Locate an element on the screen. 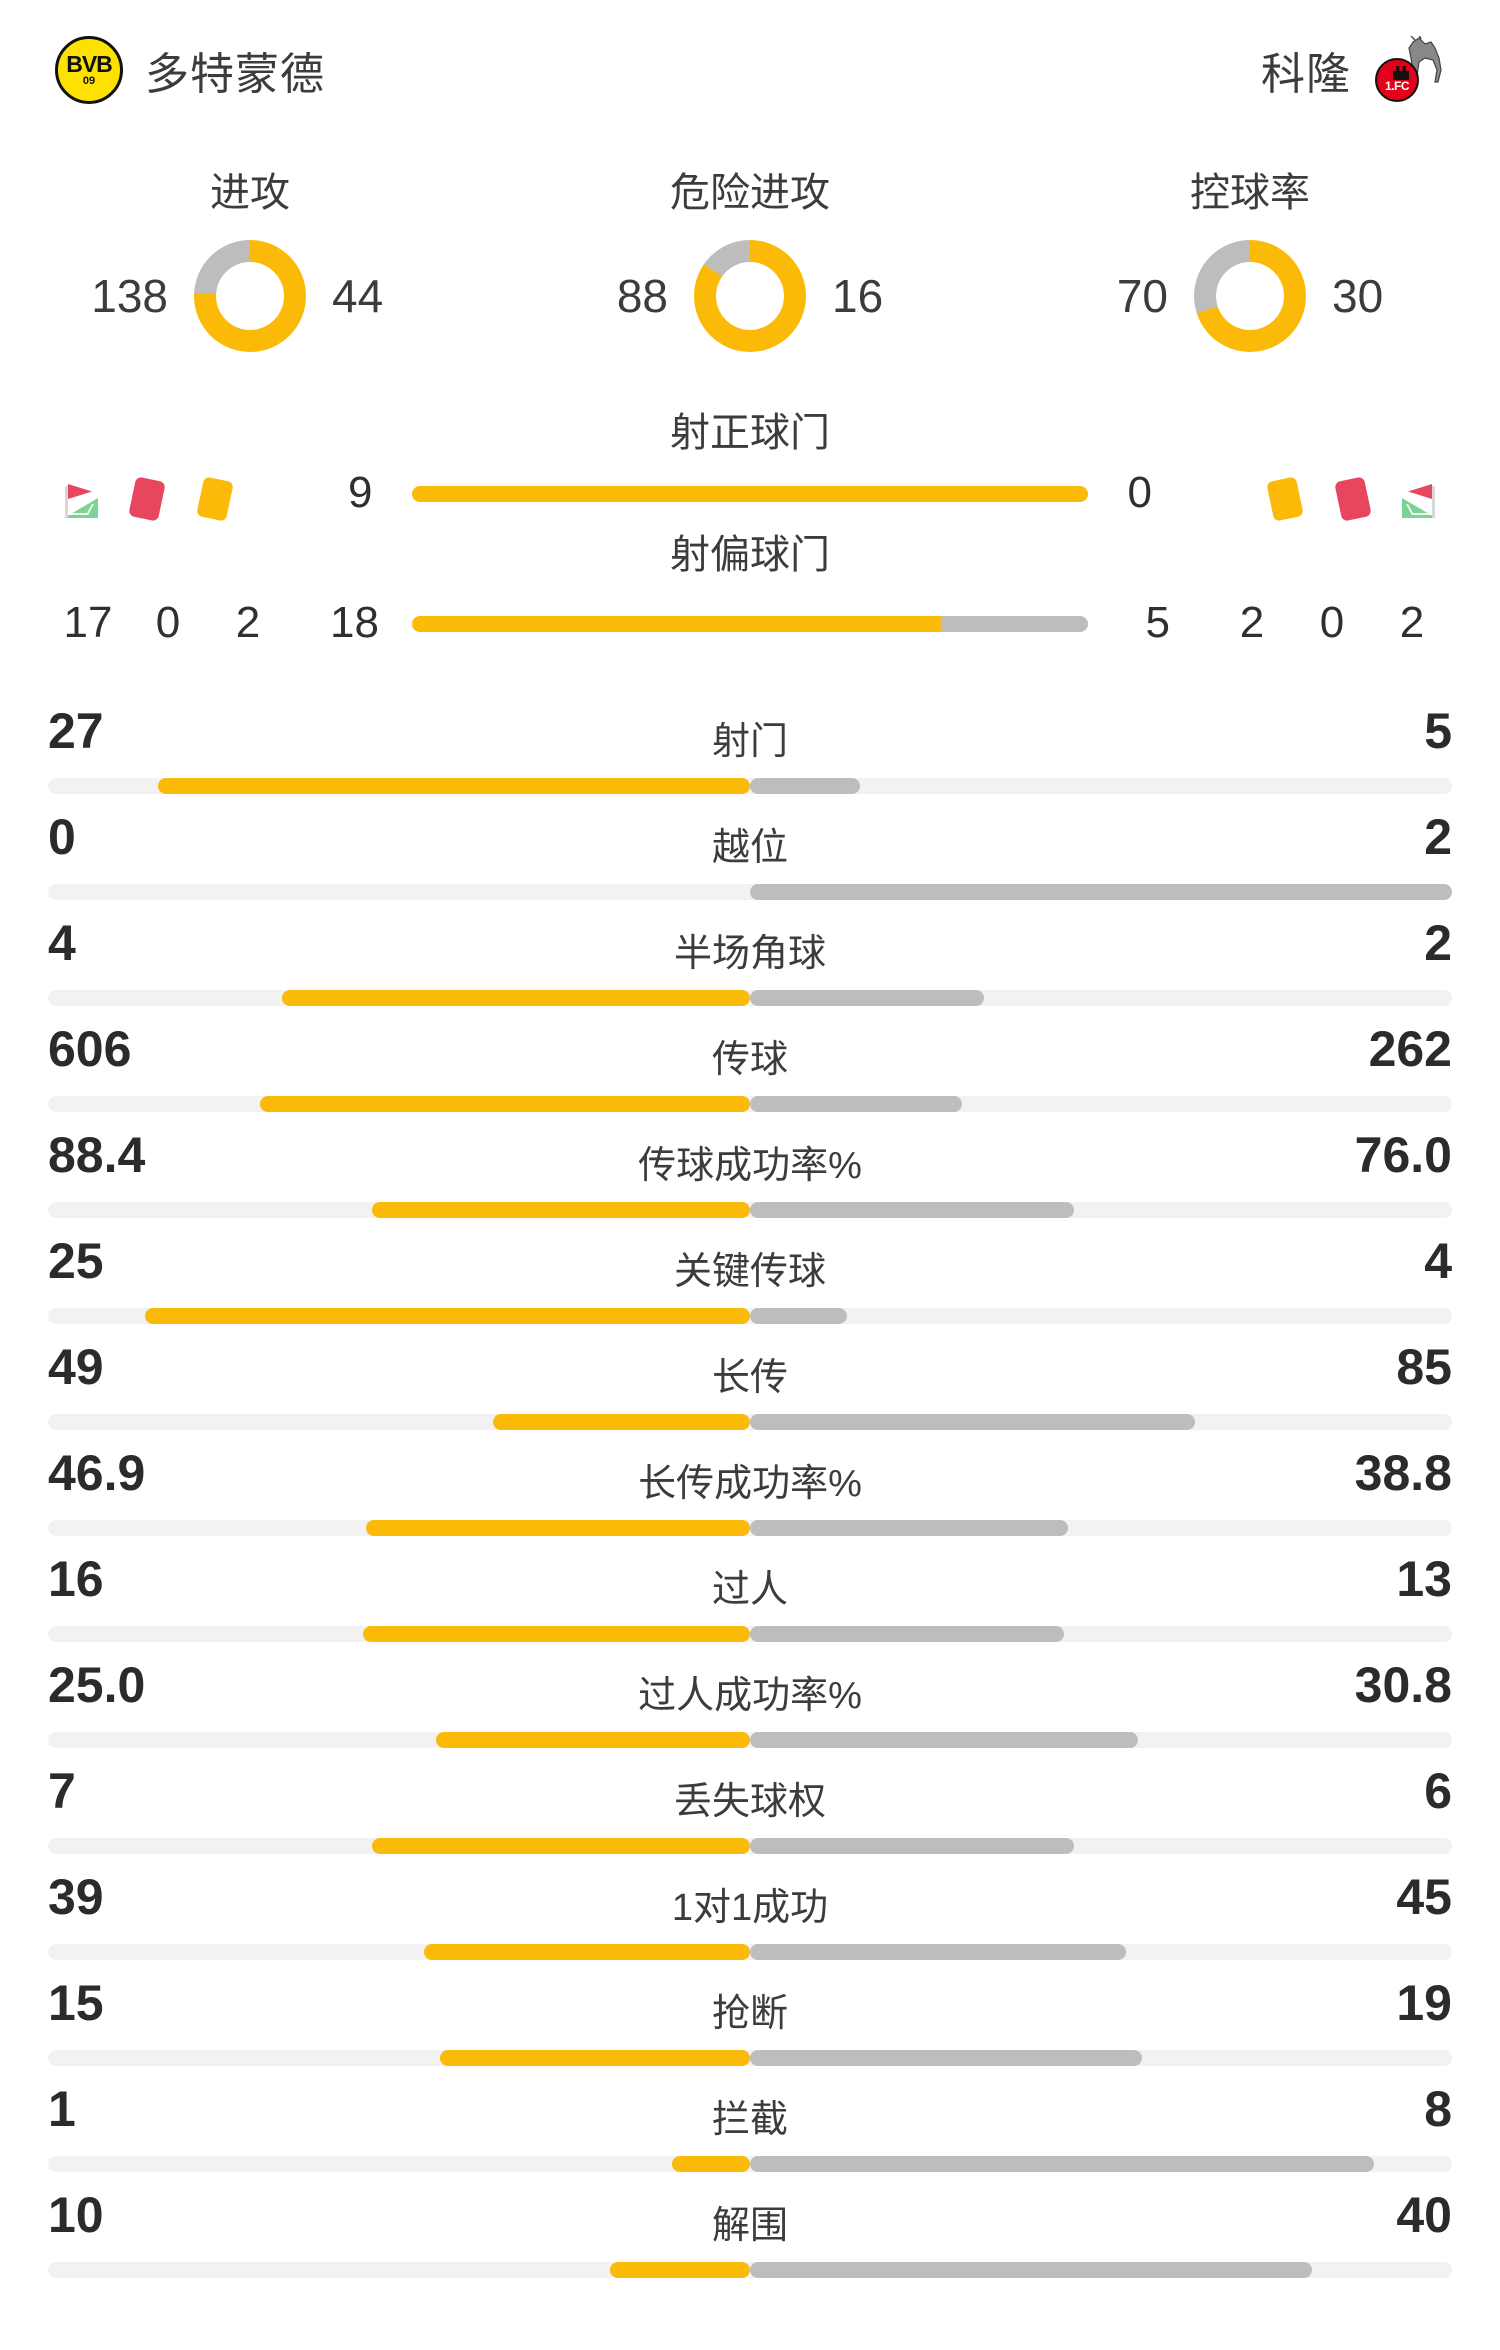 The height and width of the screenshot is (2350, 1500). stat-home-value: 15 is located at coordinates (76, 2003).